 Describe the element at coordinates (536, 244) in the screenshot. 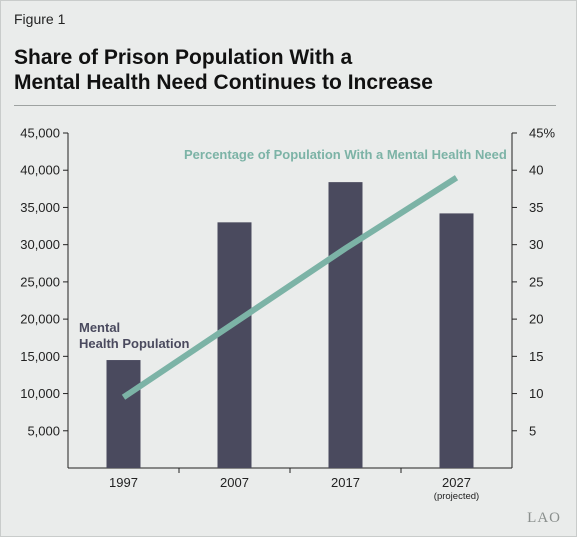

I see `y-right-tick-label: 30` at that location.